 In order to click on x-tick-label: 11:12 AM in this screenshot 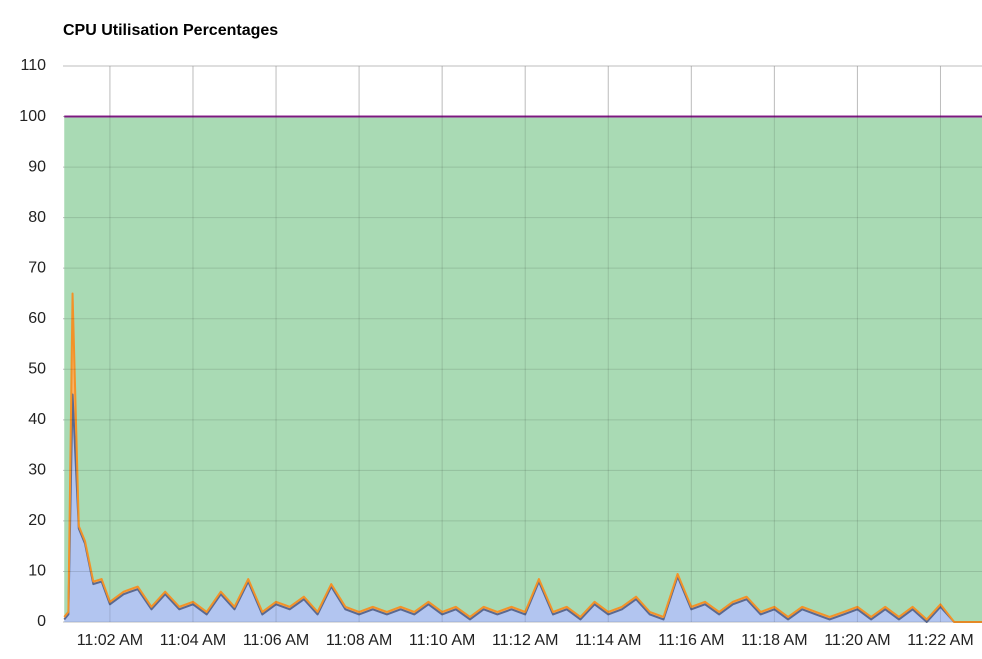, I will do `click(525, 640)`.